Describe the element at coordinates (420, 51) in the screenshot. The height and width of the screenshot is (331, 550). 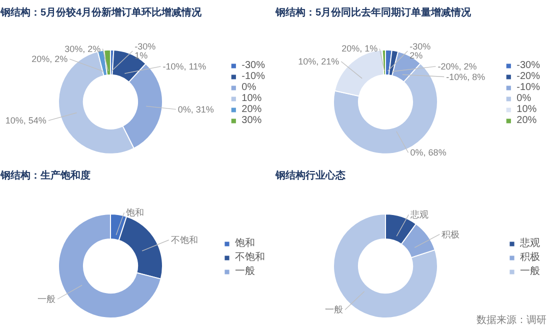
I see `data-label: -30% 2%` at that location.